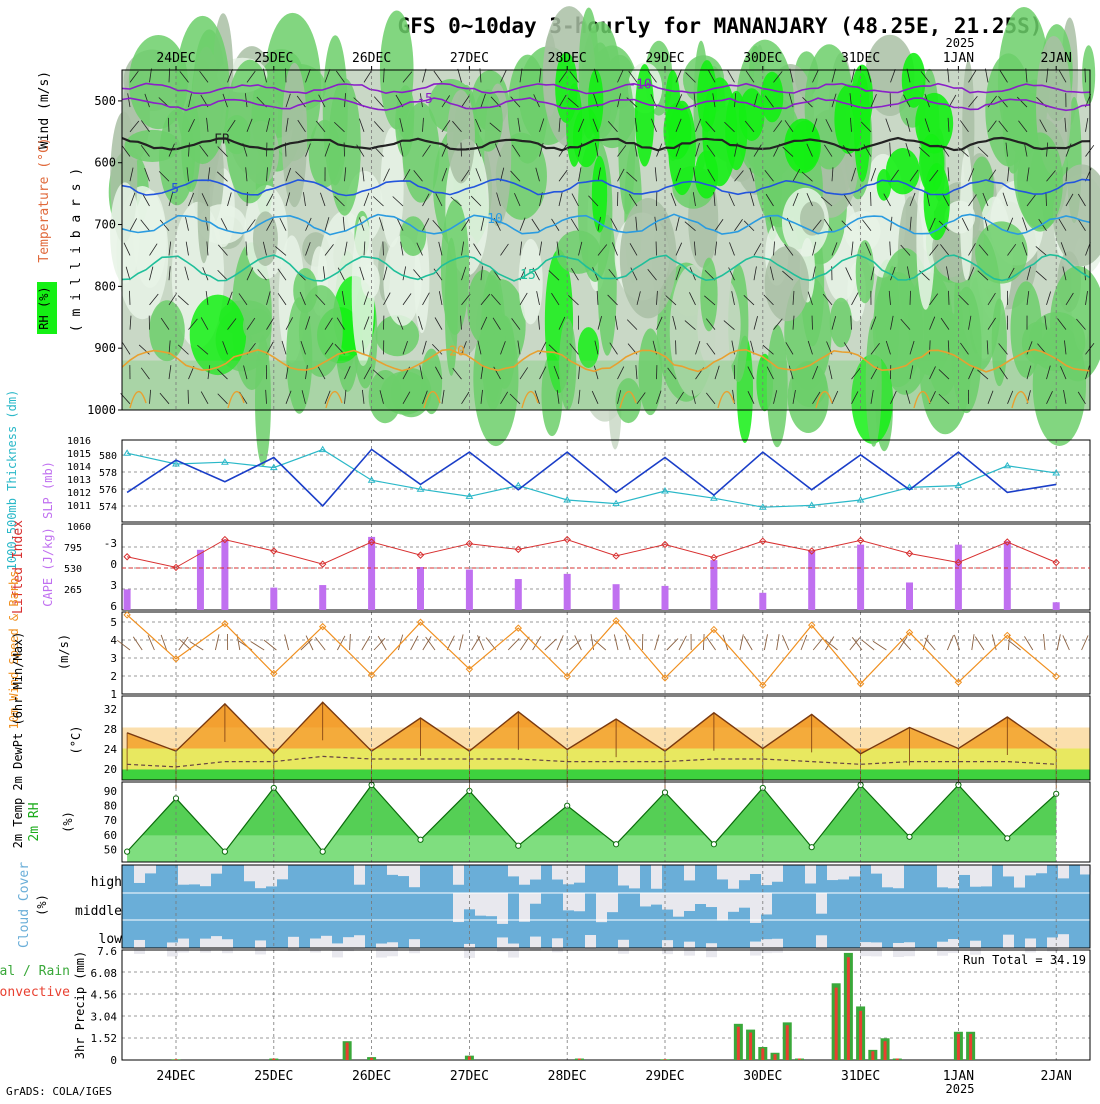 The image size is (1100, 1104). Describe the element at coordinates (98, 911) in the screenshot. I see `cloud-level-middle: middle` at that location.